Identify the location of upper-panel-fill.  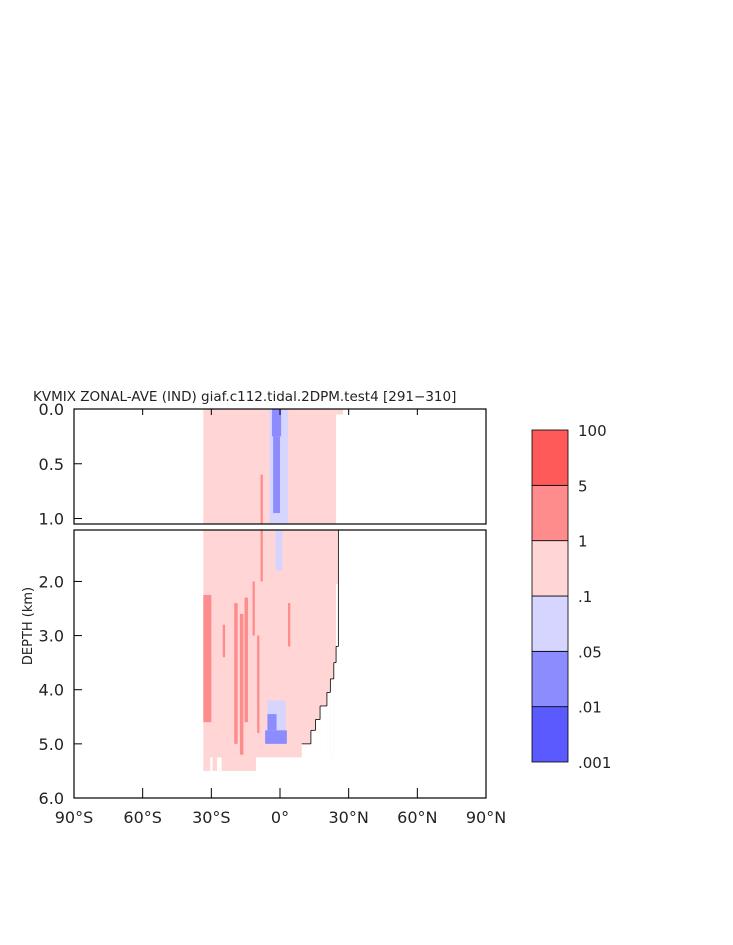
(273, 466).